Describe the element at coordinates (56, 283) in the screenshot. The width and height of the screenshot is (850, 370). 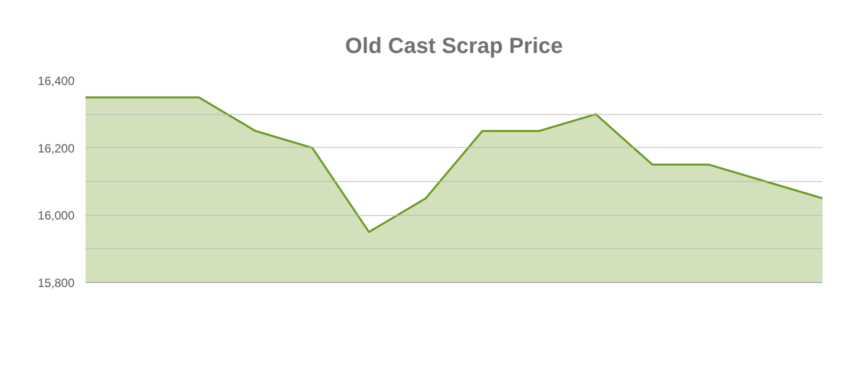
I see `y-tick-label: 15,800` at that location.